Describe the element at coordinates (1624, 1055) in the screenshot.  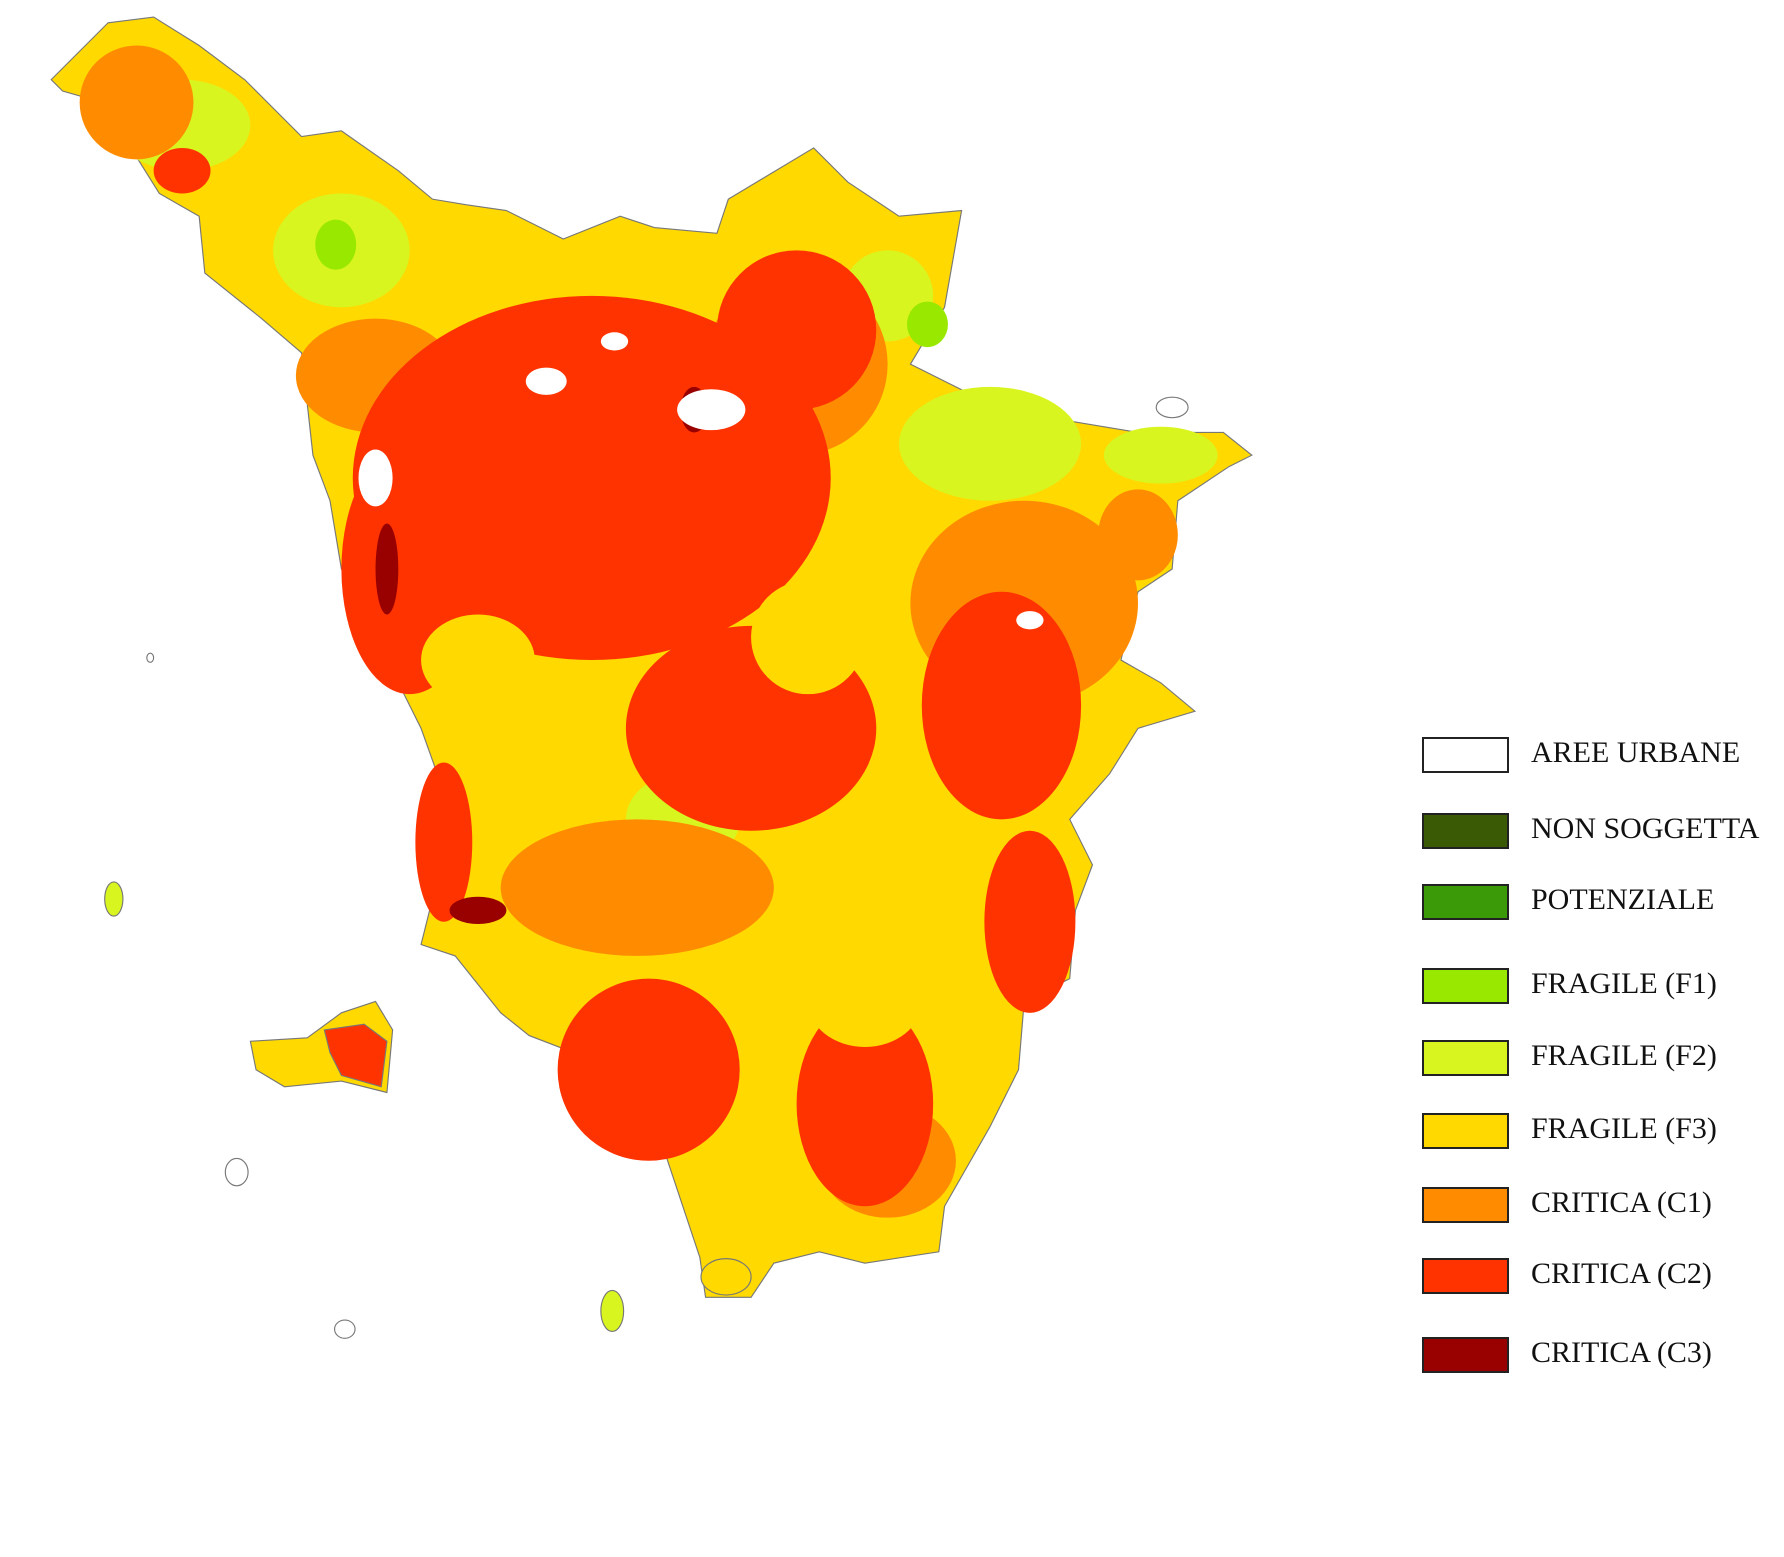
I see `legend-label: FRAGILE (F2)` at that location.